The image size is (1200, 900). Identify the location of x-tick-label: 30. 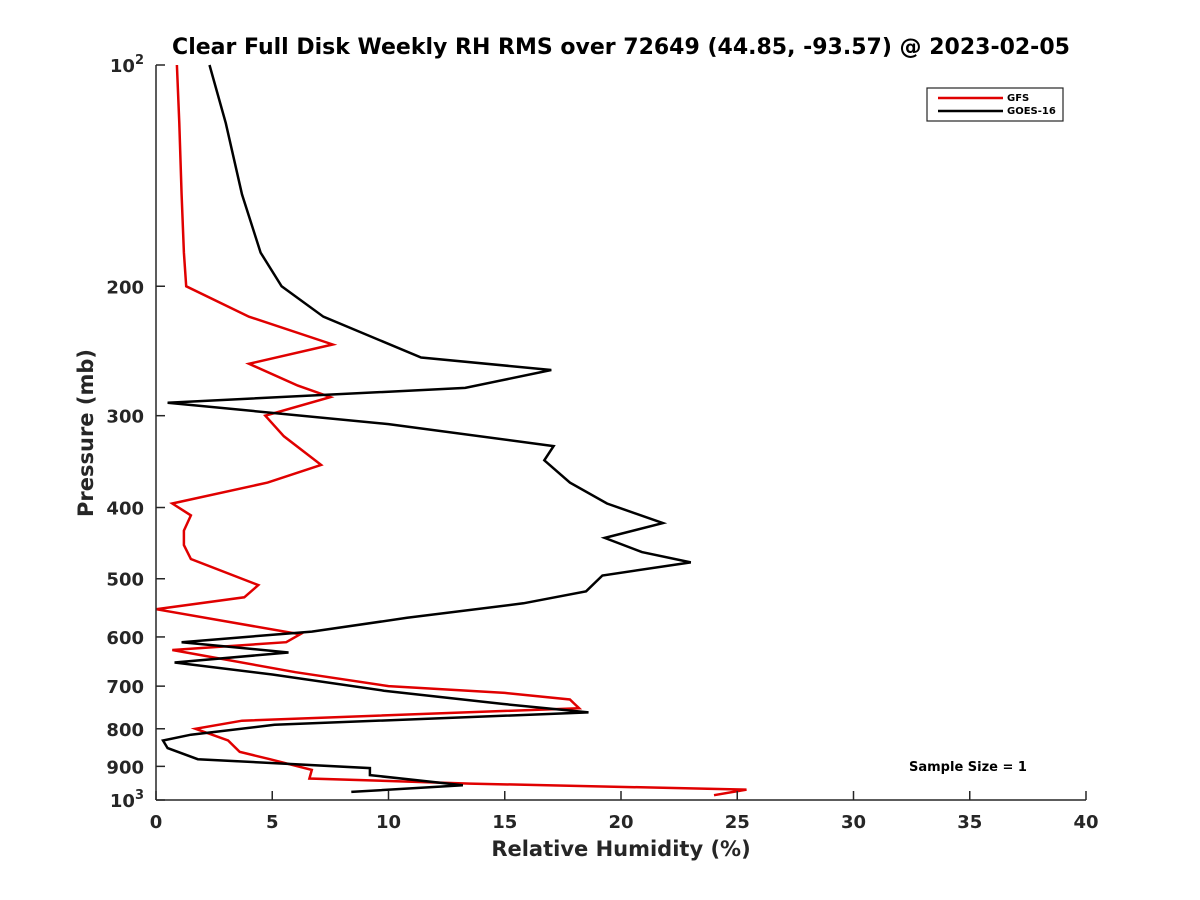
(853, 822).